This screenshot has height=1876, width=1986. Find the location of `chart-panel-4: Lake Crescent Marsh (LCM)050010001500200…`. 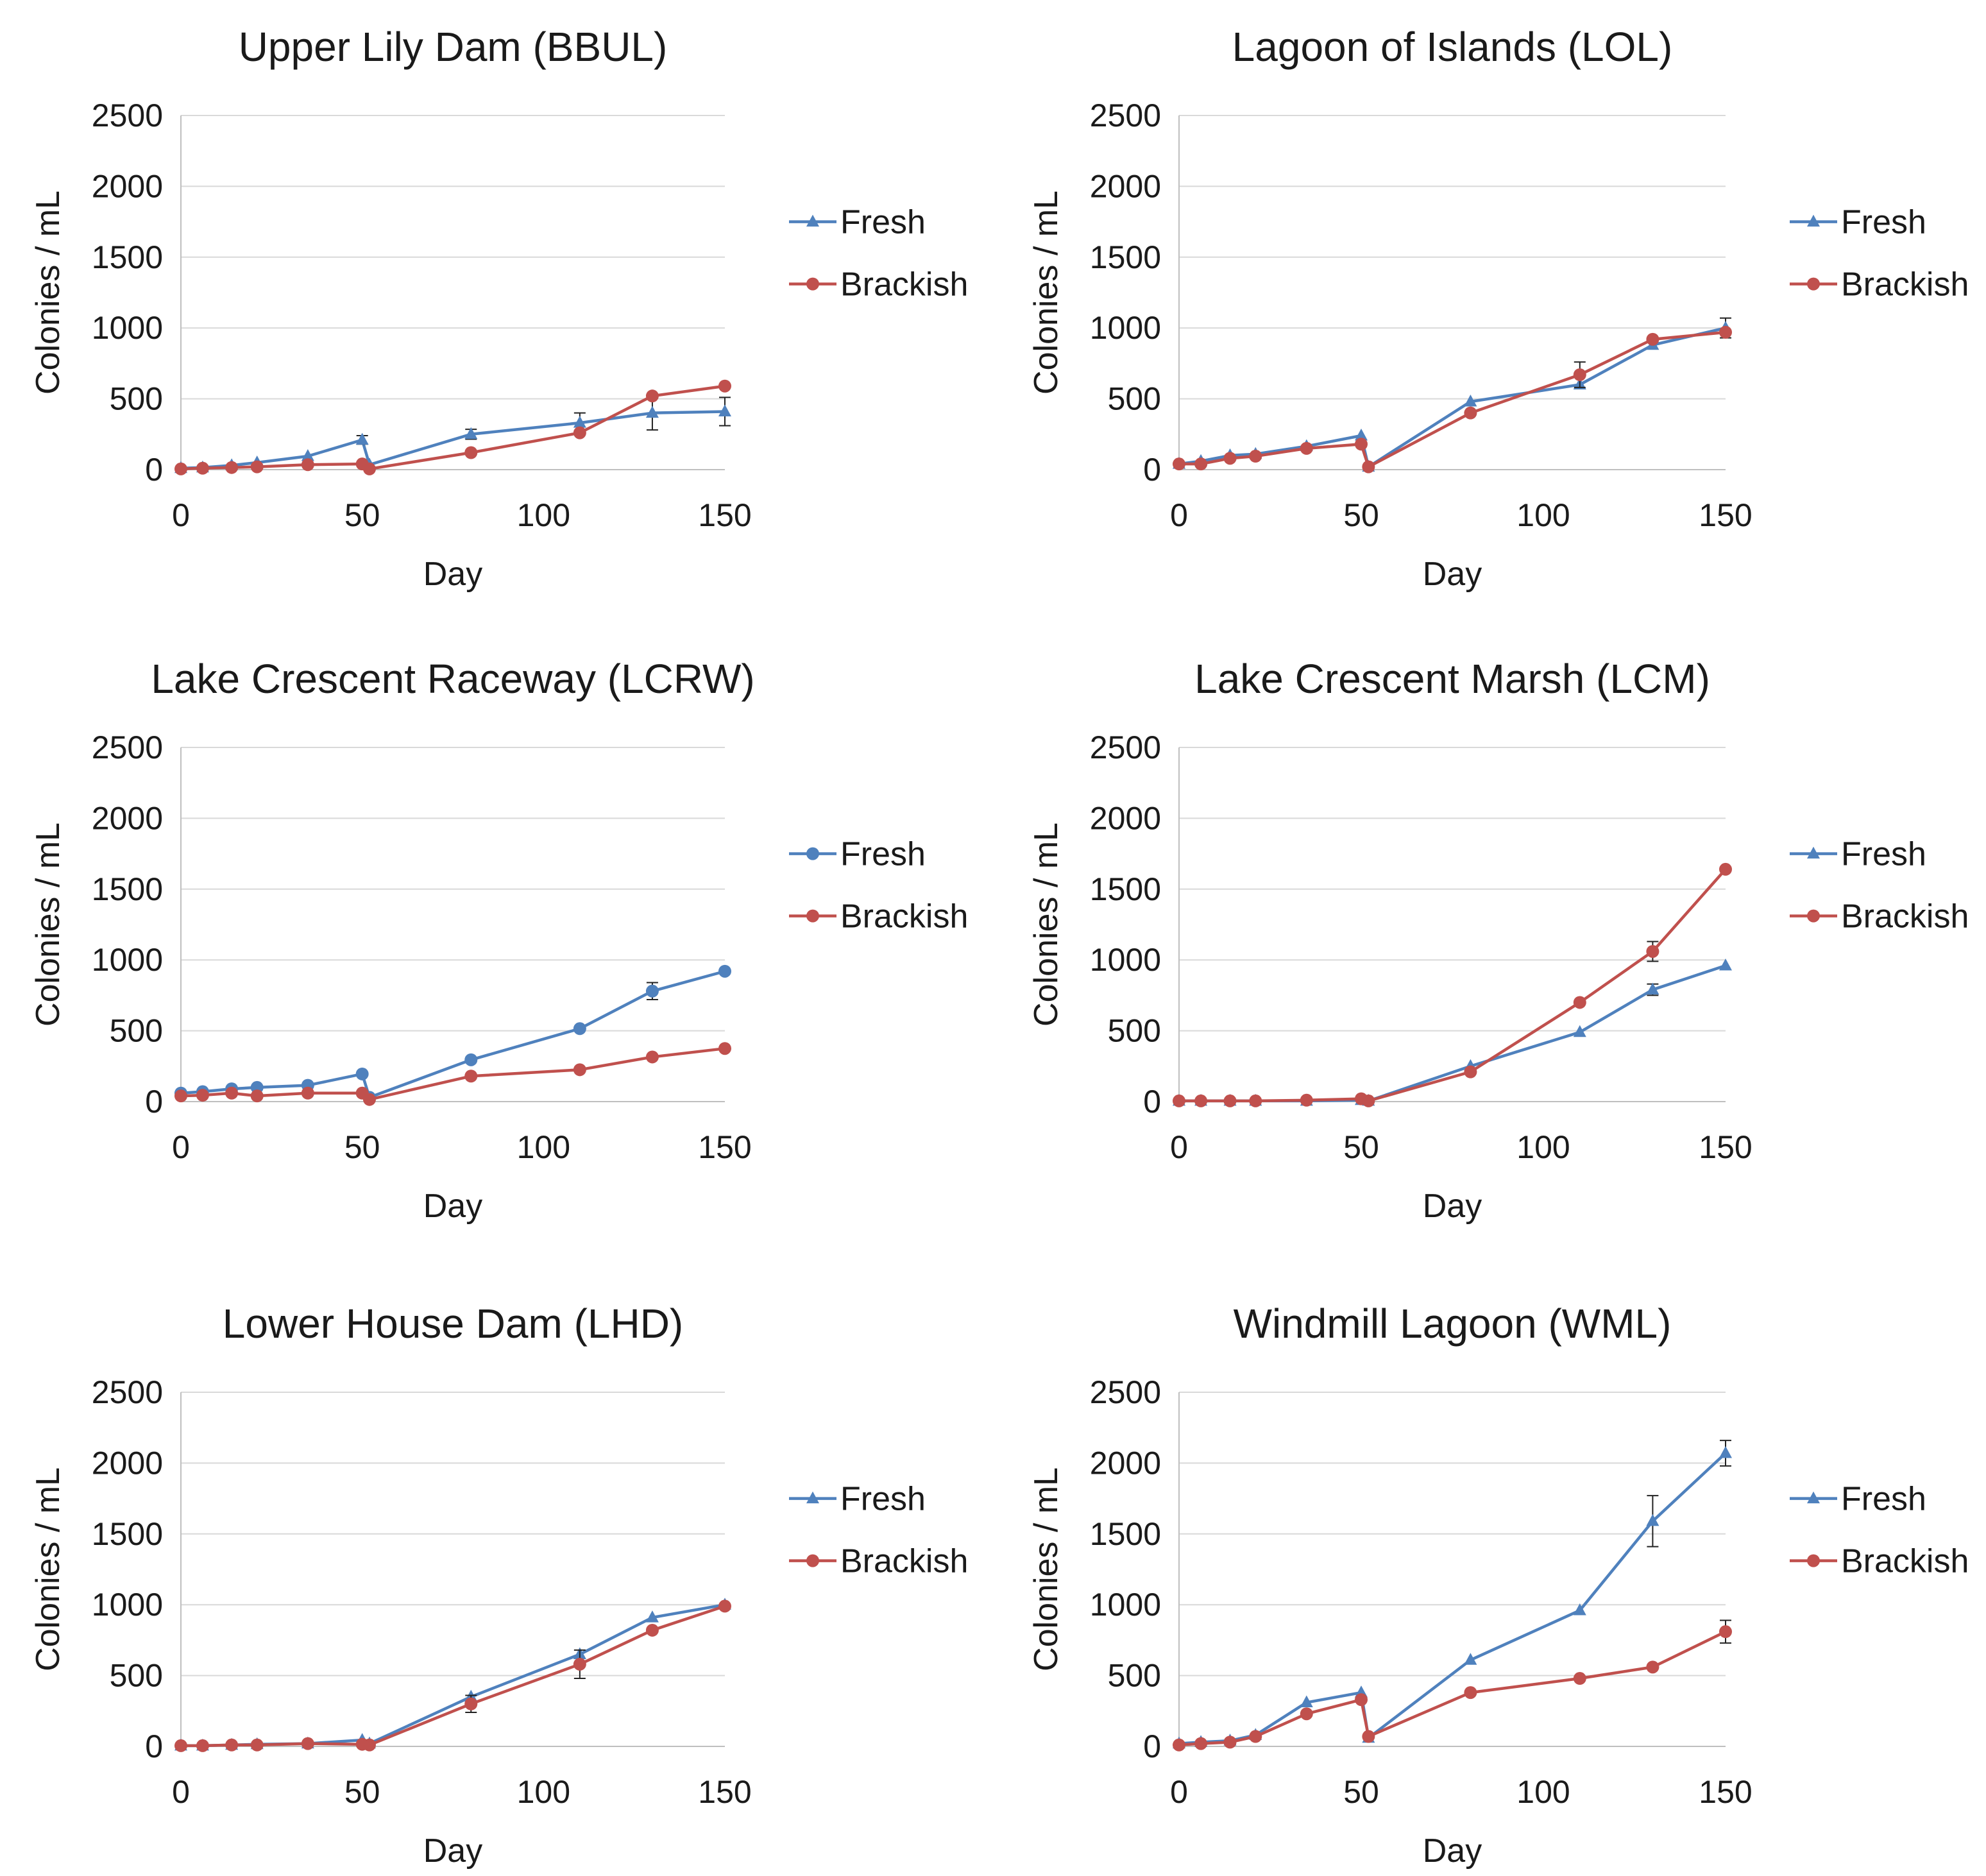

chart-panel-4: Lake Crescent Marsh (LCM)050010001500200… is located at coordinates (1498, 941).